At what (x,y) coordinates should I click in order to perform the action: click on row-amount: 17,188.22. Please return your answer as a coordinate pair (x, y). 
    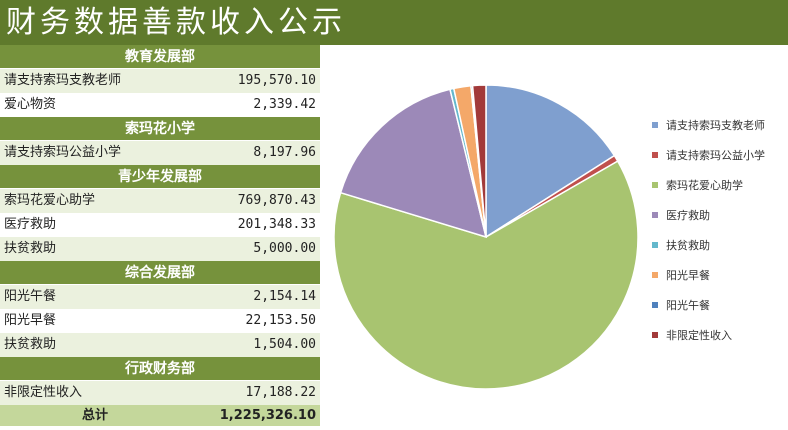
    Looking at the image, I should click on (280, 392).